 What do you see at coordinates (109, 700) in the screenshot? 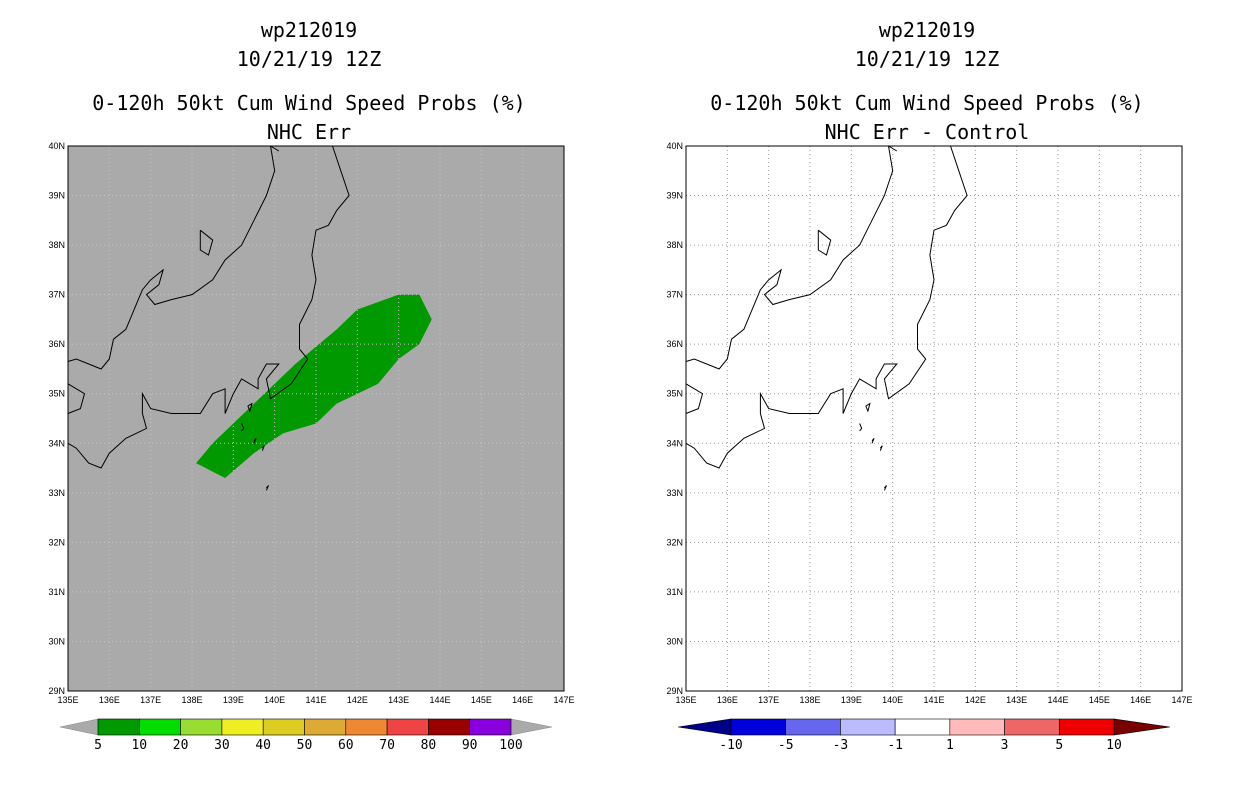
I see `lon-label: 136E` at bounding box center [109, 700].